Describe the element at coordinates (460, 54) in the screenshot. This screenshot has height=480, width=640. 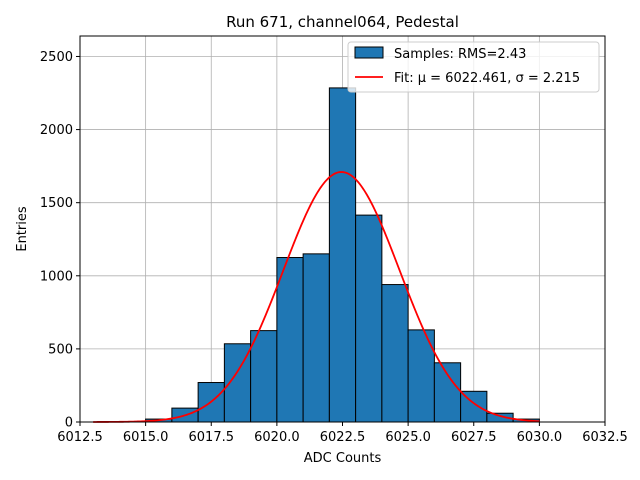
I see `legend-histogram-label: Samples: RMS=2.43` at that location.